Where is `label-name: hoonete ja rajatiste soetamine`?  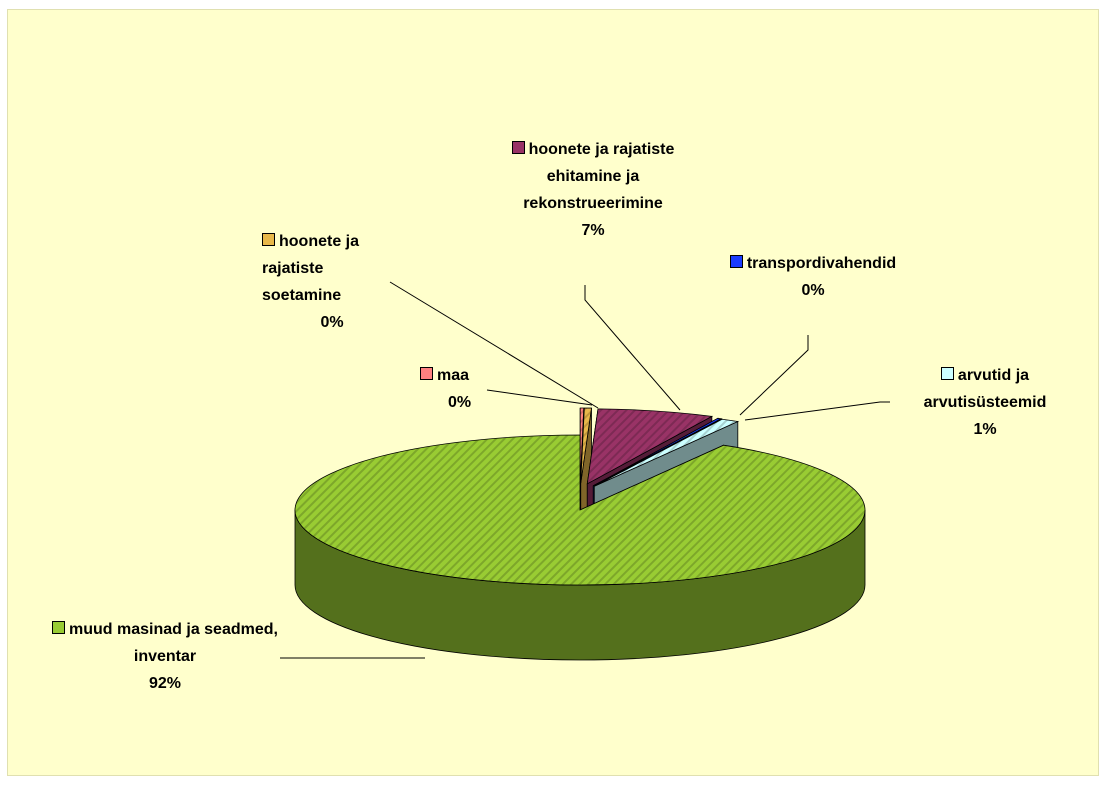 label-name: hoonete ja rajatiste soetamine is located at coordinates (311, 268).